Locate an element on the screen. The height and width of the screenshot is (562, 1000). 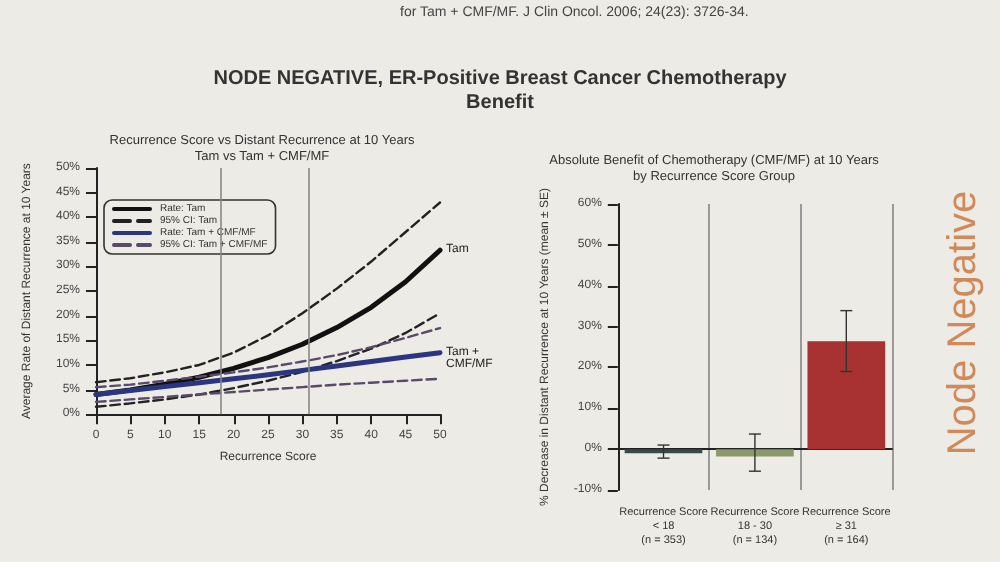
text: Node Negative is located at coordinates (964, 323).